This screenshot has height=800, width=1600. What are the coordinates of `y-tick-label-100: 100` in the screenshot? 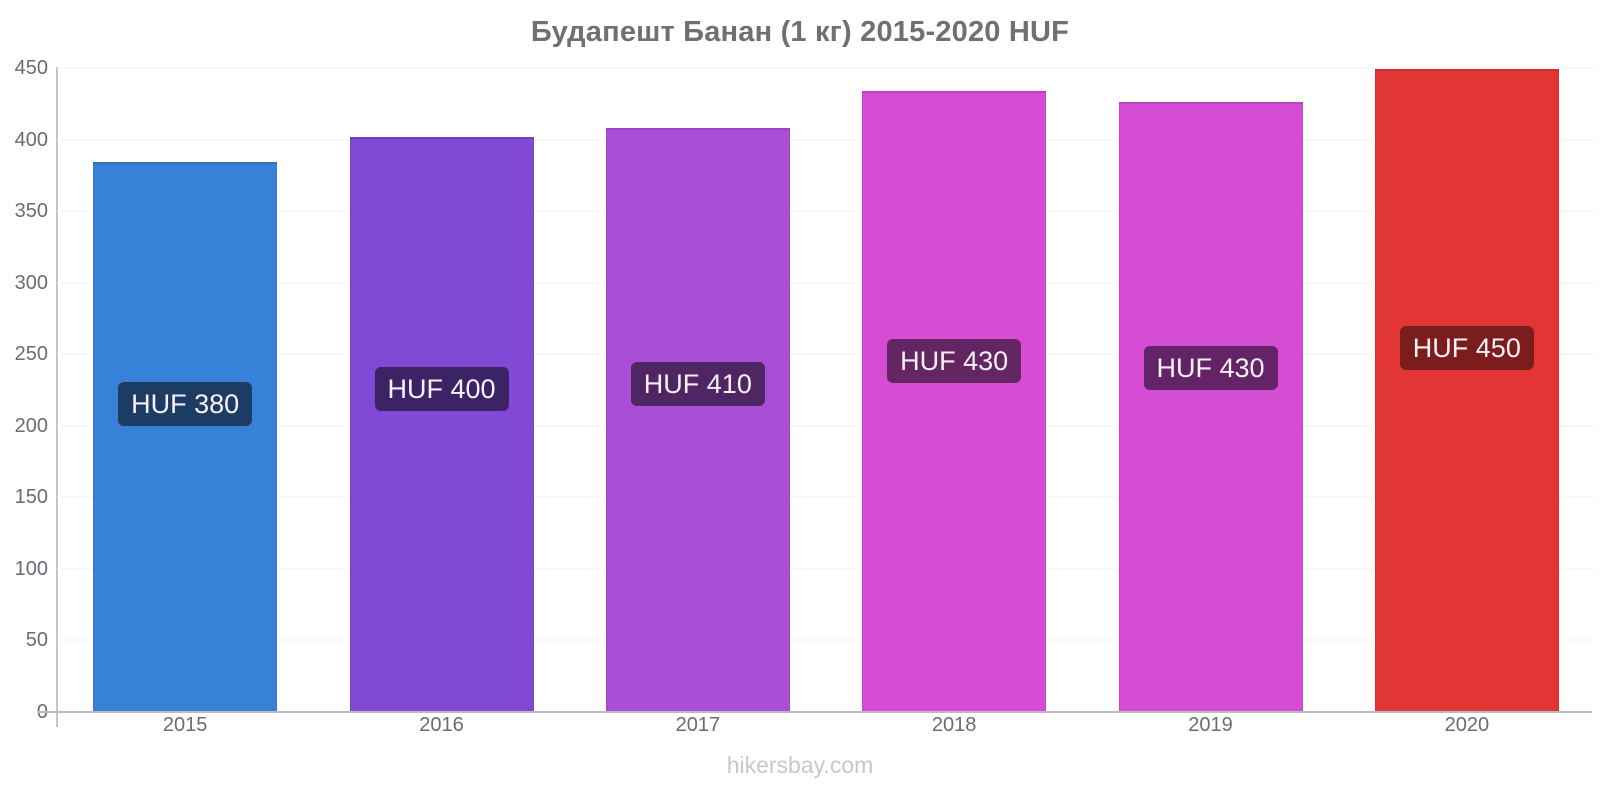 It's located at (31, 568).